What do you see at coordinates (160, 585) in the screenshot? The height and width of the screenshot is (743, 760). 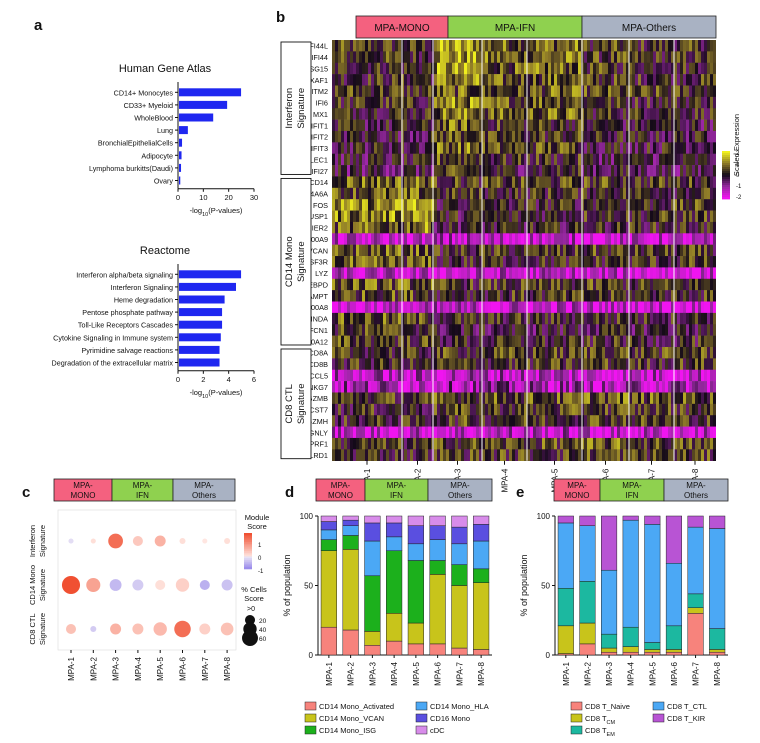 I see `dot` at bounding box center [160, 585].